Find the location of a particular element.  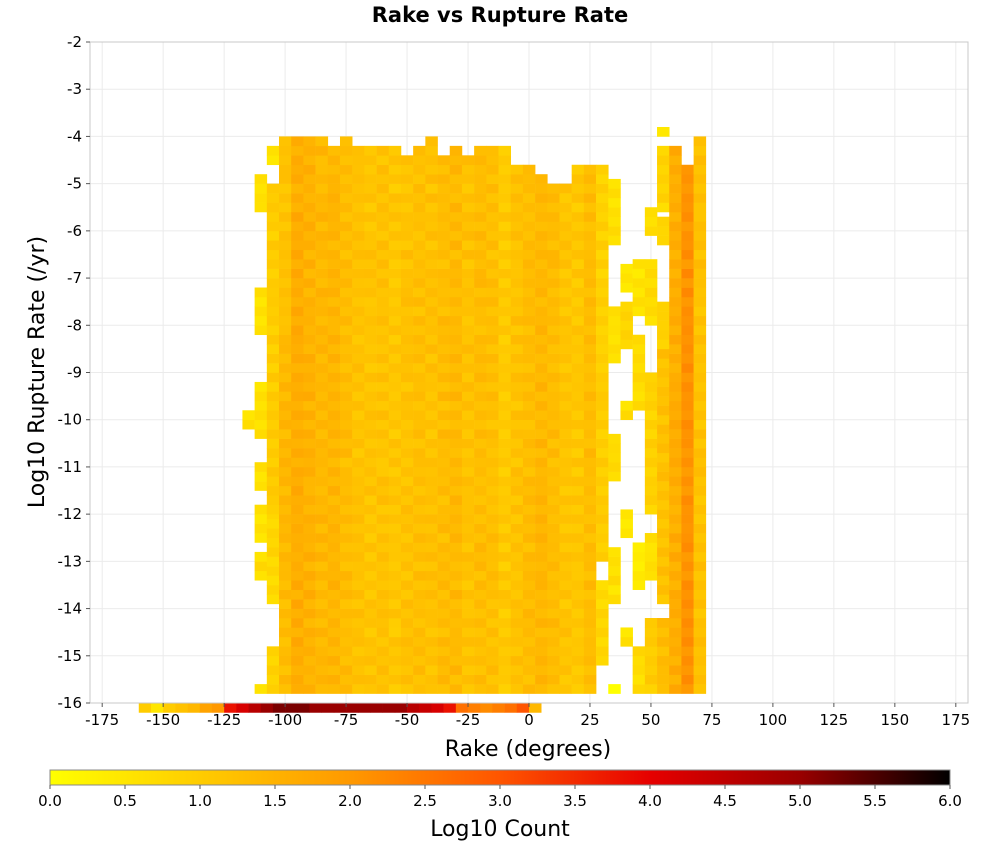

x-tick-label: 75 is located at coordinates (711, 720).